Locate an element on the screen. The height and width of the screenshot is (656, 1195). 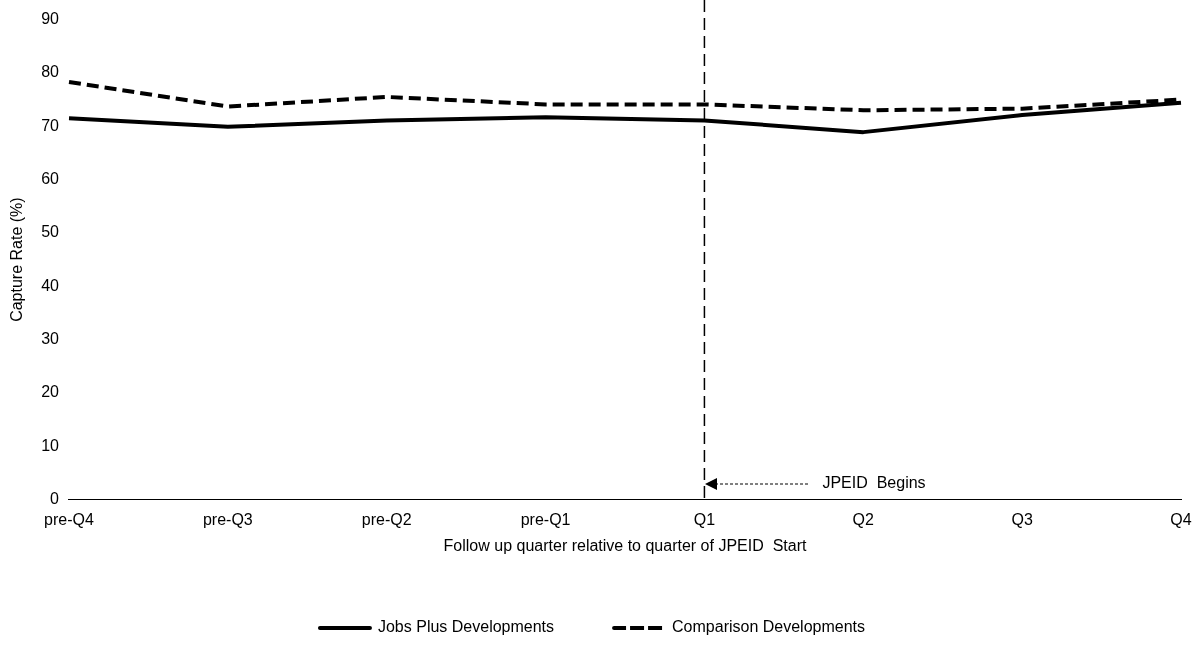
y-tick-label: 40 is located at coordinates (50, 285).